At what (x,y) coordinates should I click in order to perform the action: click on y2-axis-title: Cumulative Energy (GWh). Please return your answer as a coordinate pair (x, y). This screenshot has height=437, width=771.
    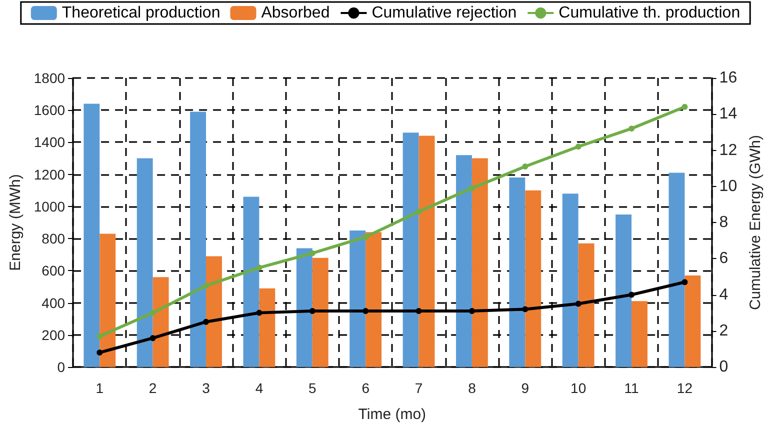
    Looking at the image, I should click on (755, 222).